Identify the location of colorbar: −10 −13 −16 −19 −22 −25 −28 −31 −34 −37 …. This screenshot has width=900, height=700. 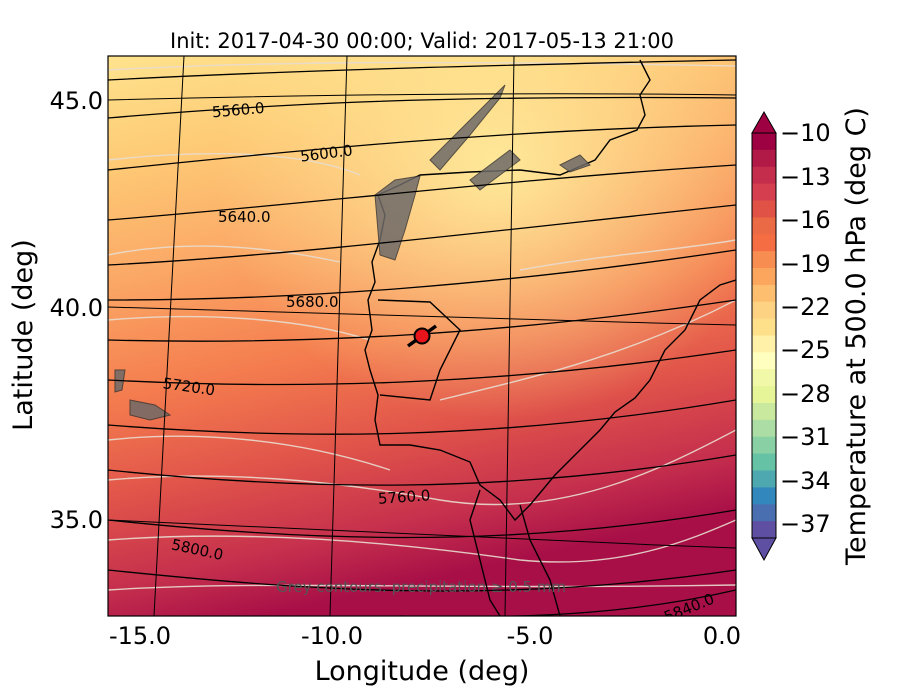
(811, 336).